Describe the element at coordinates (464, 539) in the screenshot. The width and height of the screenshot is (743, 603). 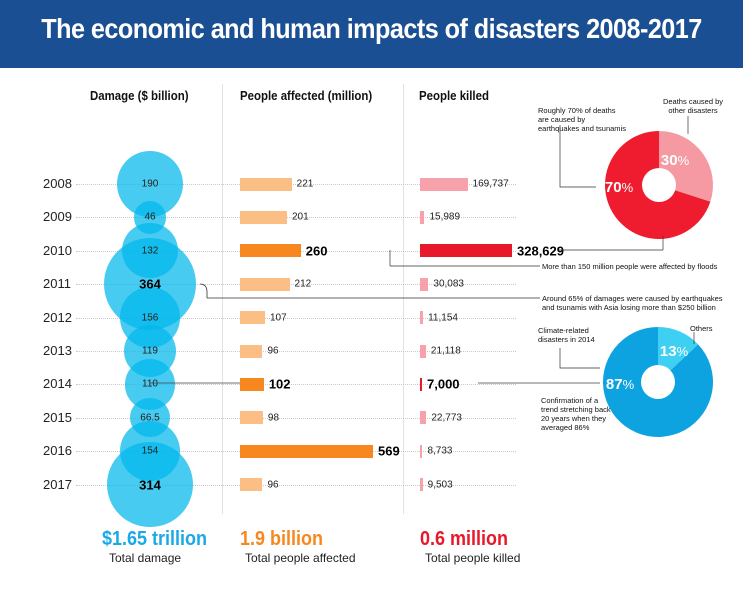
I see `killed-total-value: 0.6 million` at that location.